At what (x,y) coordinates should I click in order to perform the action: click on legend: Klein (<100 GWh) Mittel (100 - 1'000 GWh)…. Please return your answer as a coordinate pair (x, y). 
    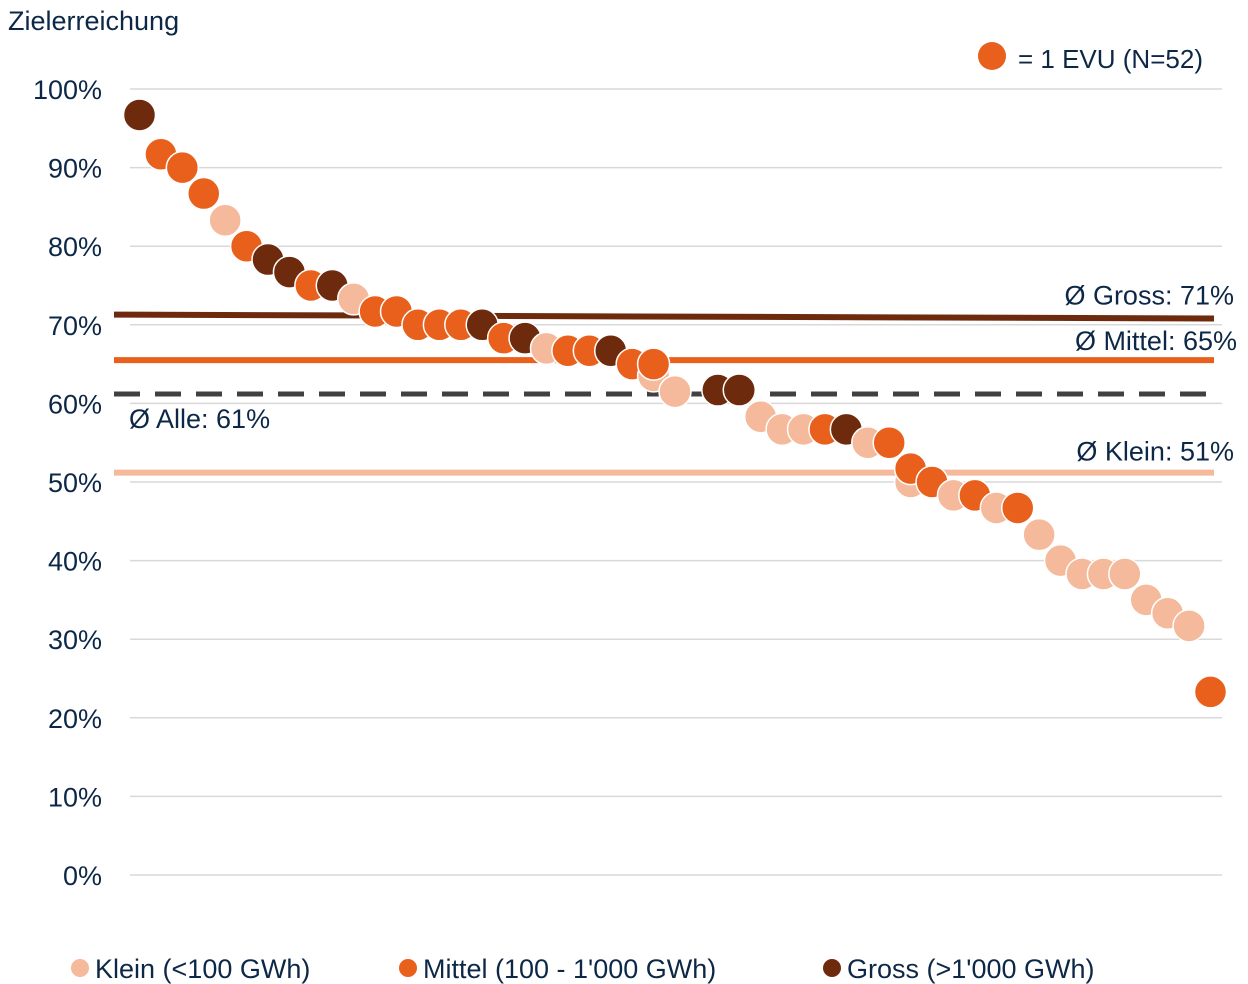
    Looking at the image, I should click on (582, 969).